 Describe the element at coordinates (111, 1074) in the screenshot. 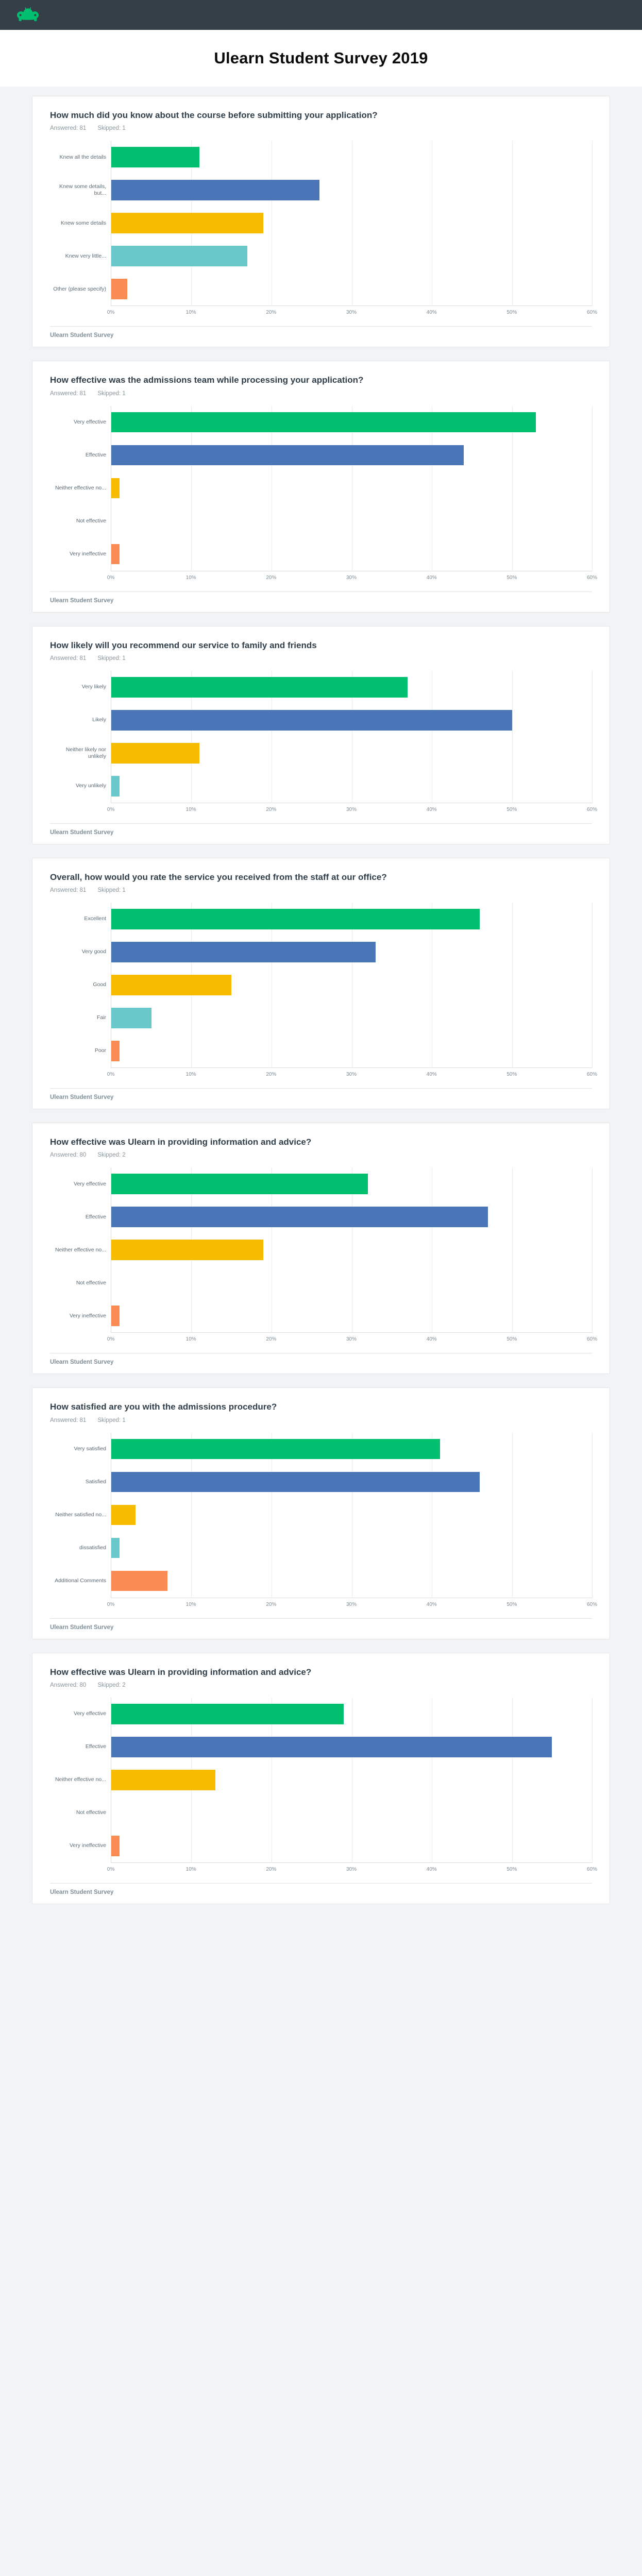

I see `x-axis-tick: 0%` at that location.